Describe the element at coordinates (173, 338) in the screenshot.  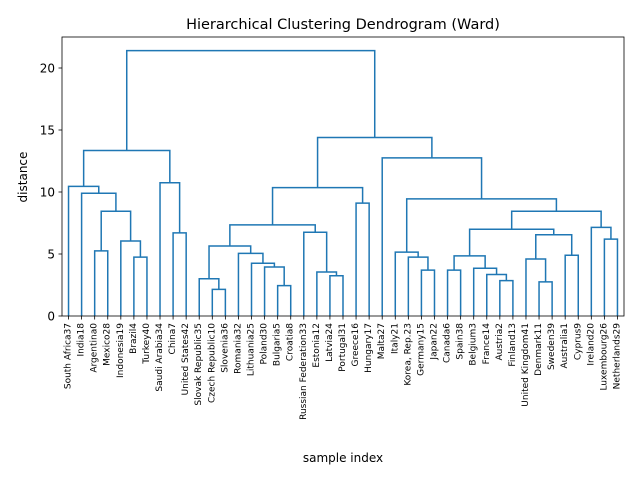
I see `leaf-label: China7` at that location.